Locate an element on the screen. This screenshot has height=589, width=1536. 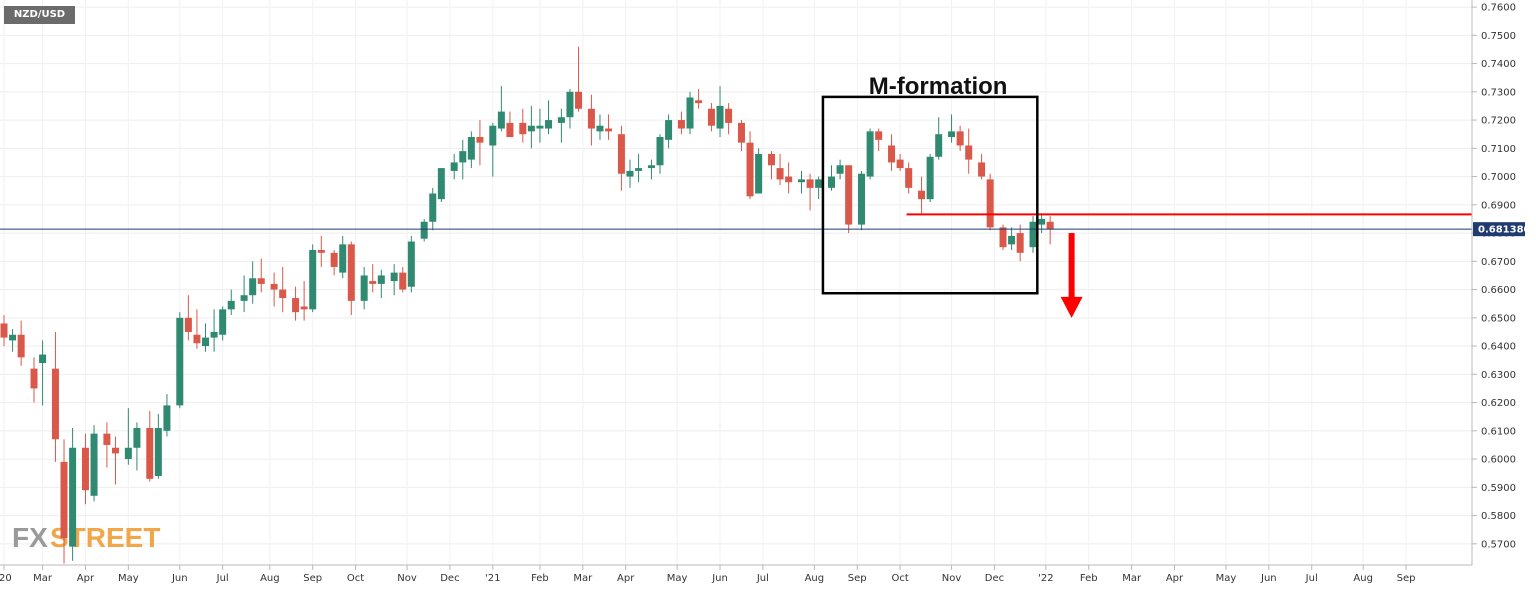
y-tick-label: 0.7200 is located at coordinates (1498, 121).